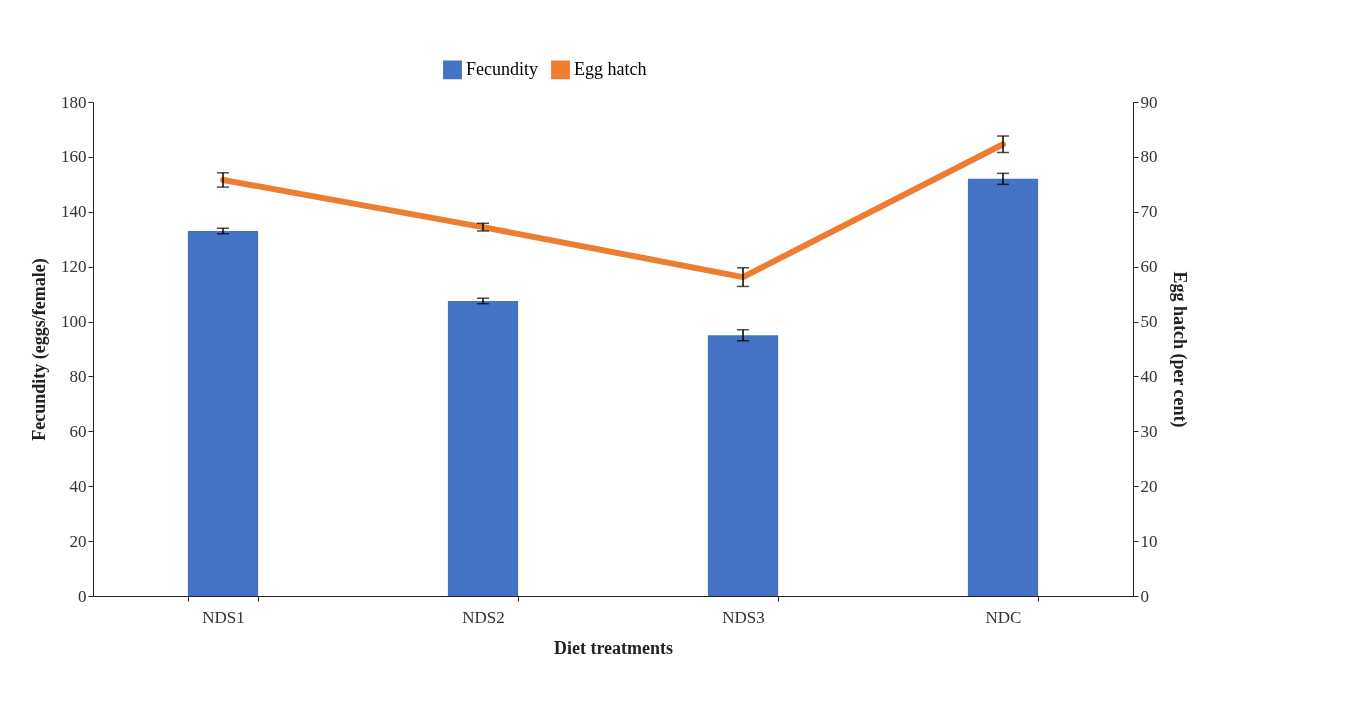 Image resolution: width=1368 pixels, height=714 pixels. What do you see at coordinates (74, 102) in the screenshot?
I see `y-tick-label: 180` at bounding box center [74, 102].